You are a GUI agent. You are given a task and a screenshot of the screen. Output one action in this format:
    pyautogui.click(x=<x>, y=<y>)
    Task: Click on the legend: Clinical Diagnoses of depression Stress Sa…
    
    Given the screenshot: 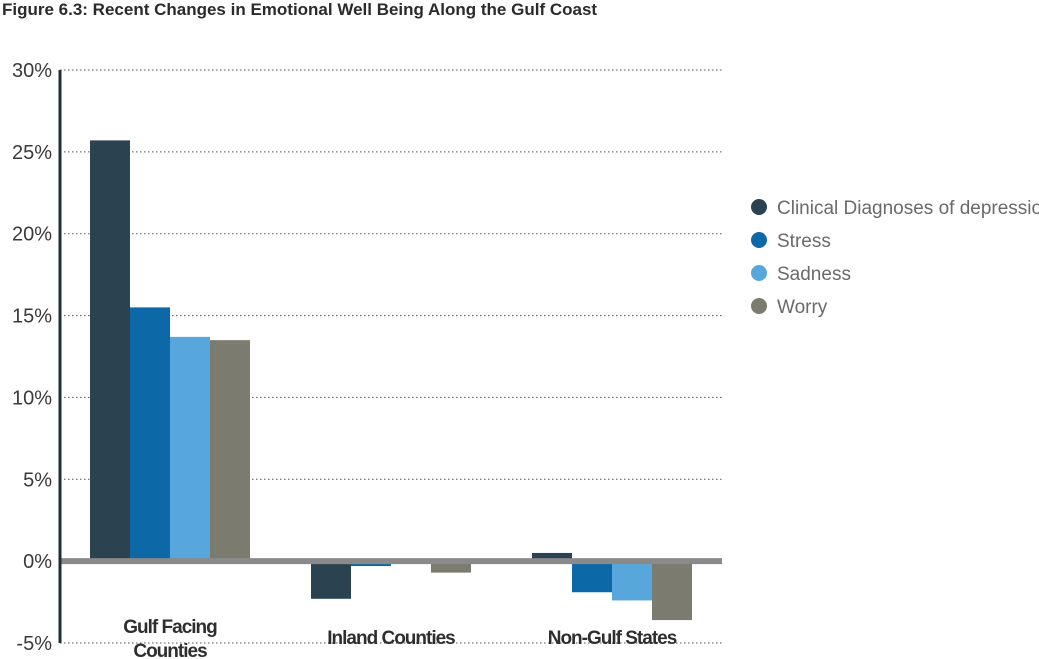 What is the action you would take?
    pyautogui.click(x=895, y=258)
    